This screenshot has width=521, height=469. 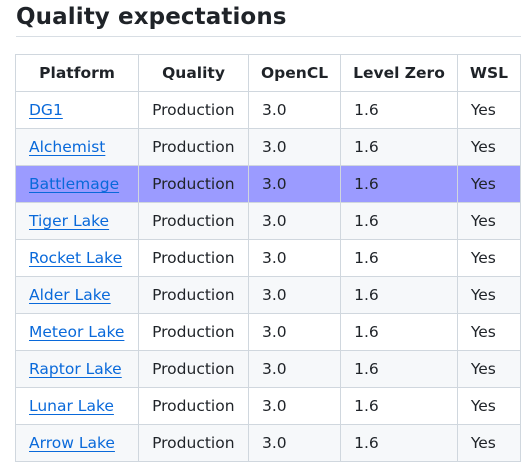 What do you see at coordinates (294, 73) in the screenshot?
I see `column-header-opencl: OpenCL` at bounding box center [294, 73].